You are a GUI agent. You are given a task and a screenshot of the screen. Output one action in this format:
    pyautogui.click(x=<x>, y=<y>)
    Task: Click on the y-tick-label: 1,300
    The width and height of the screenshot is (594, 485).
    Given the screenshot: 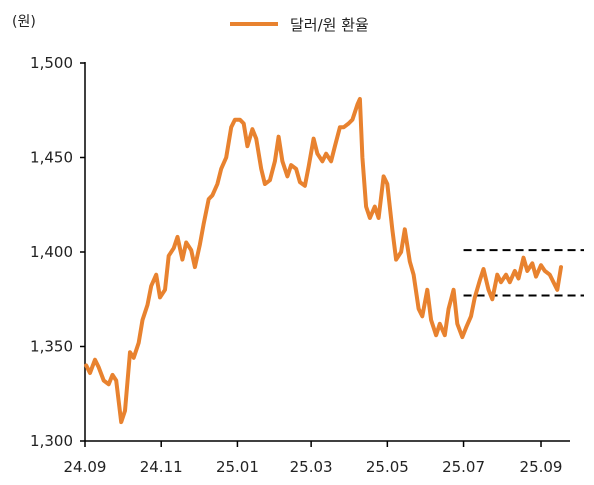 What is the action you would take?
    pyautogui.click(x=51, y=441)
    